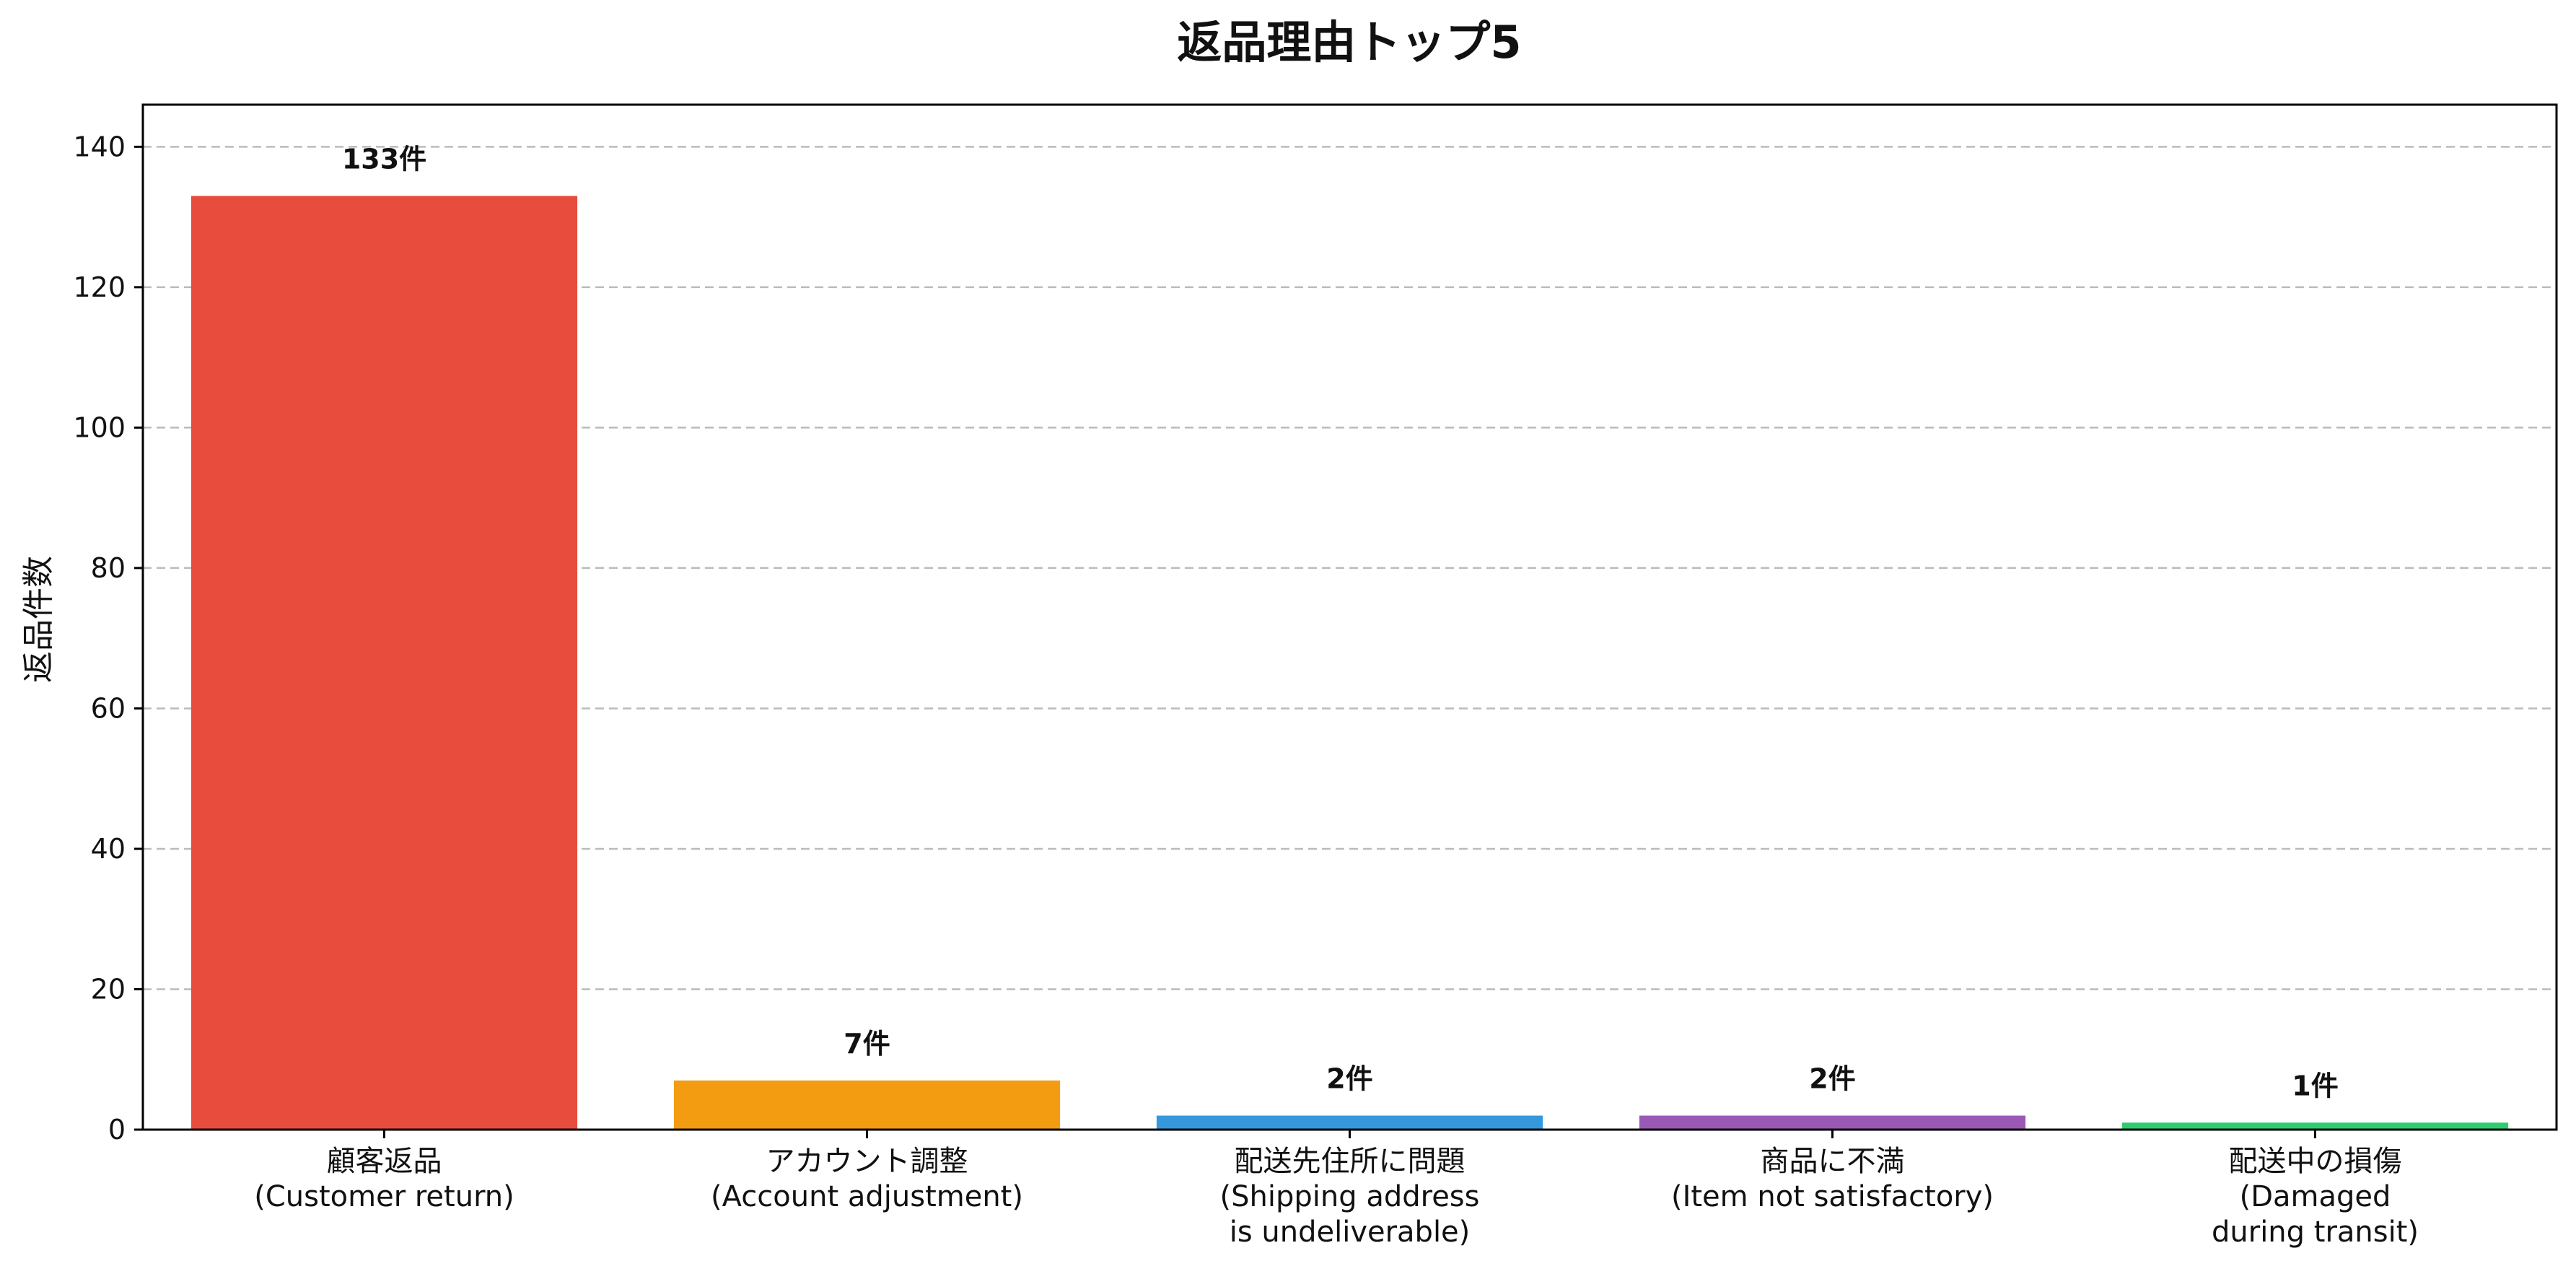 The image size is (2576, 1274). What do you see at coordinates (108, 568) in the screenshot?
I see `y-tick-label: 80` at bounding box center [108, 568].